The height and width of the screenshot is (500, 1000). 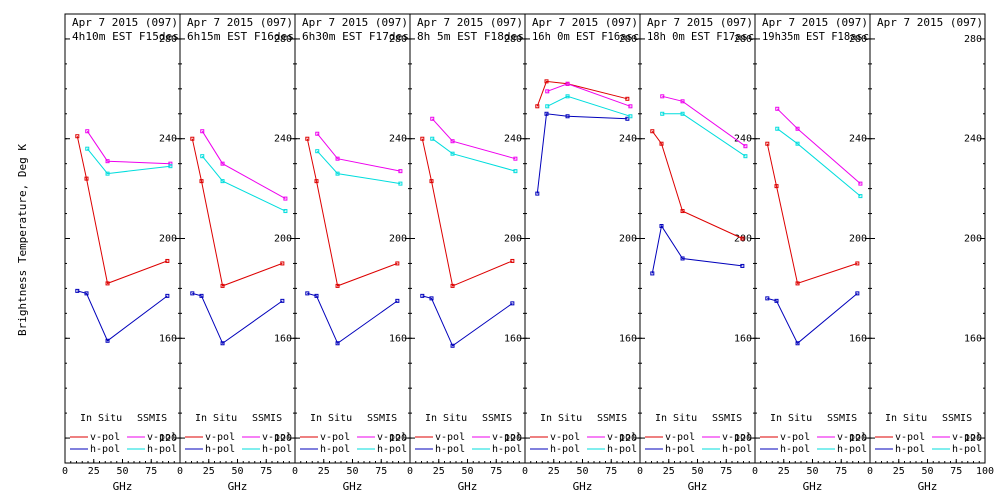 What do you see at coordinates (22, 240) in the screenshot?
I see `y-axis-label: Brightness Temperature, Deg K` at bounding box center [22, 240].